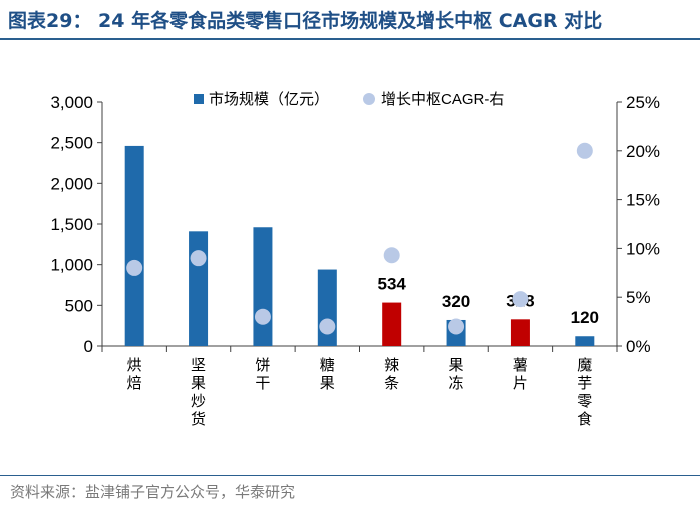 This screenshot has height=508, width=700. What do you see at coordinates (71, 183) in the screenshot?
I see `left-axis-tick-label: 2,000` at bounding box center [71, 183].